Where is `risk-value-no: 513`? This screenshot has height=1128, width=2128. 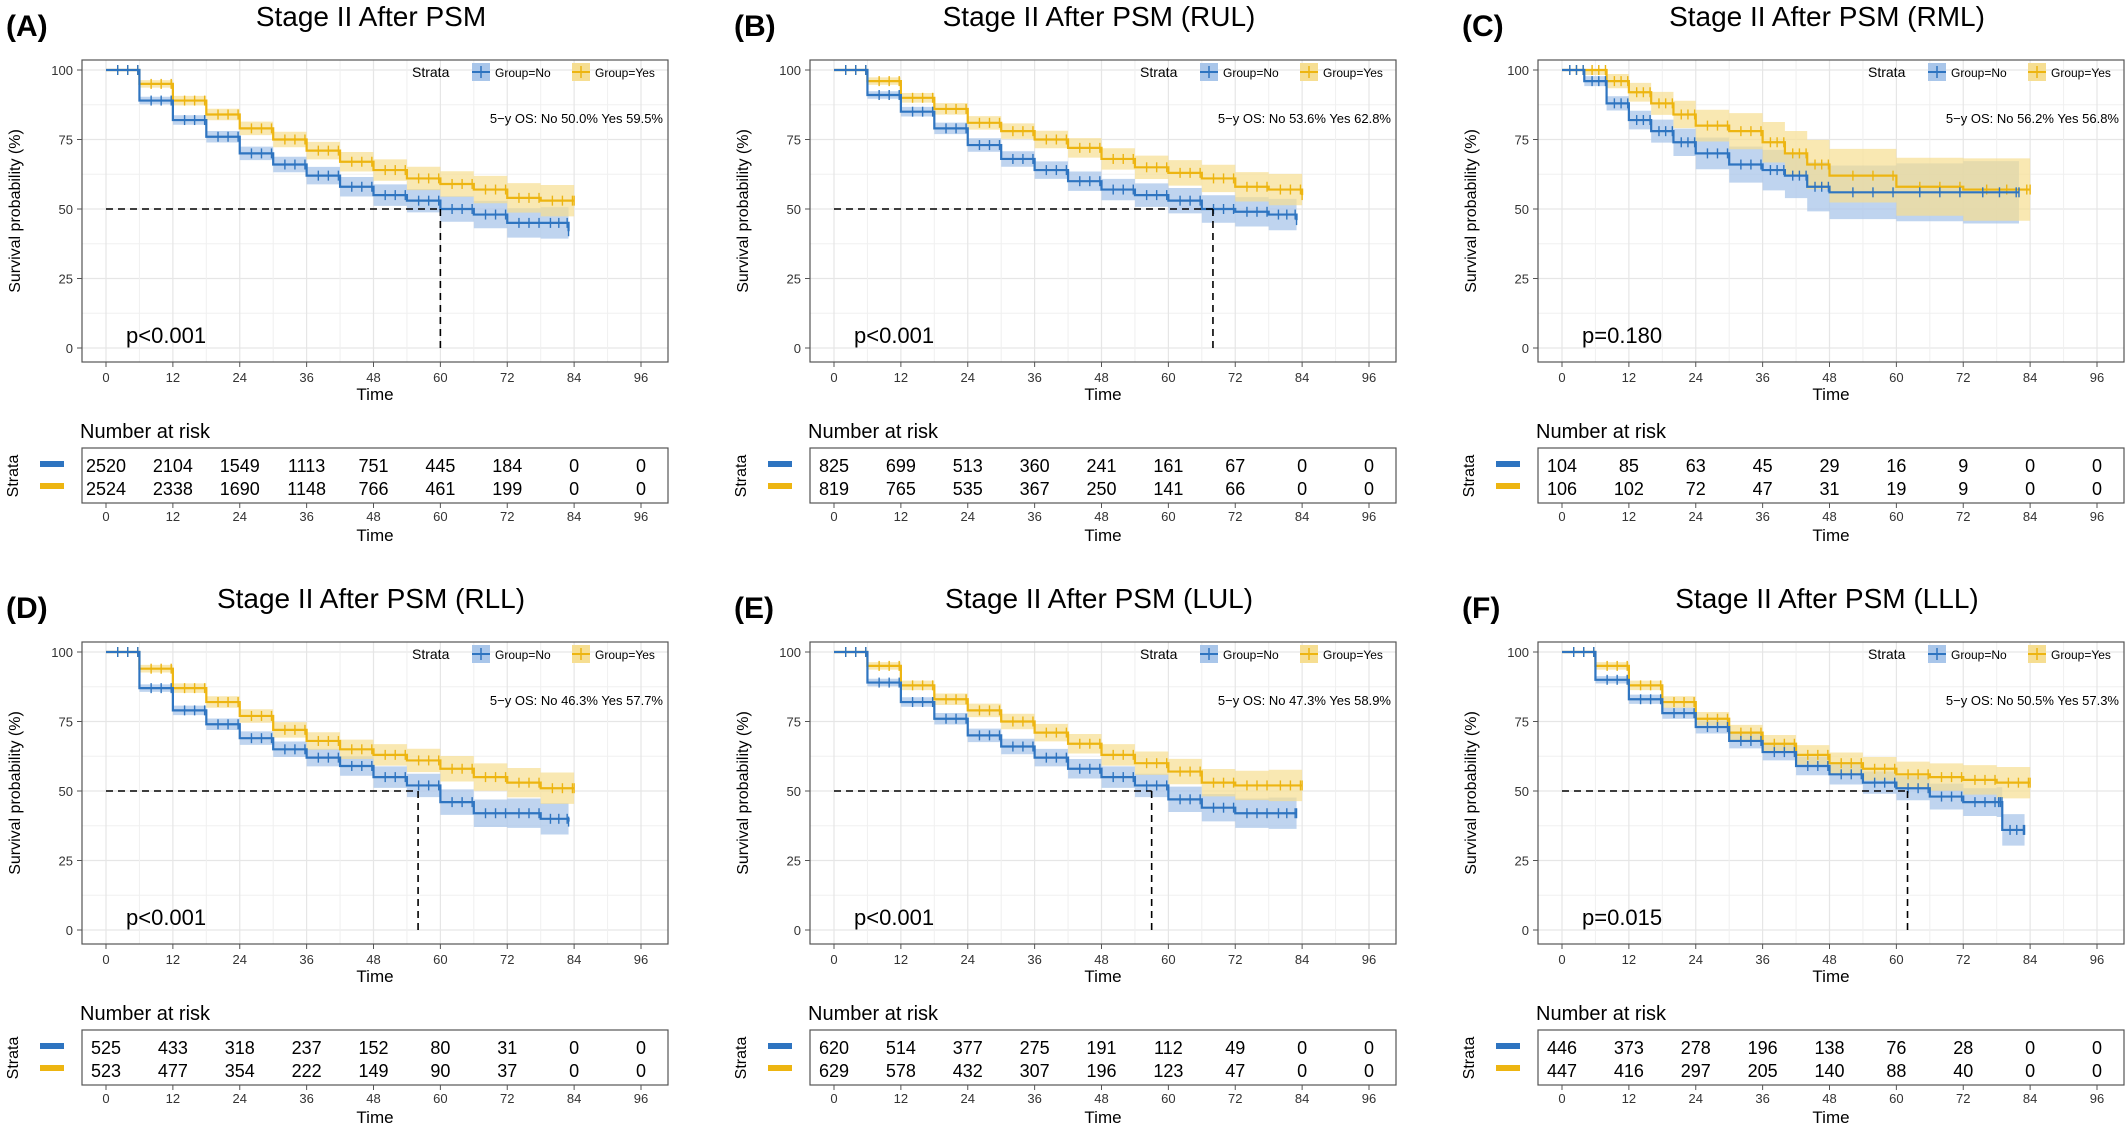
risk-value-no: 513 is located at coordinates (968, 466).